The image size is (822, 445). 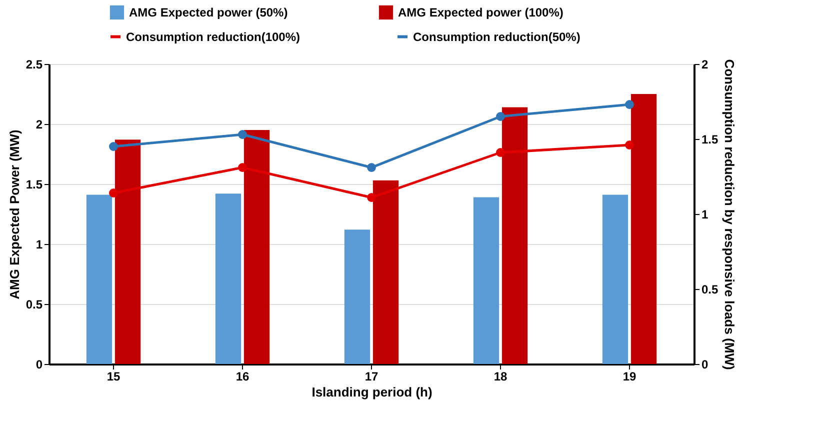 I want to click on y-tick-label: 0, so click(x=39, y=365).